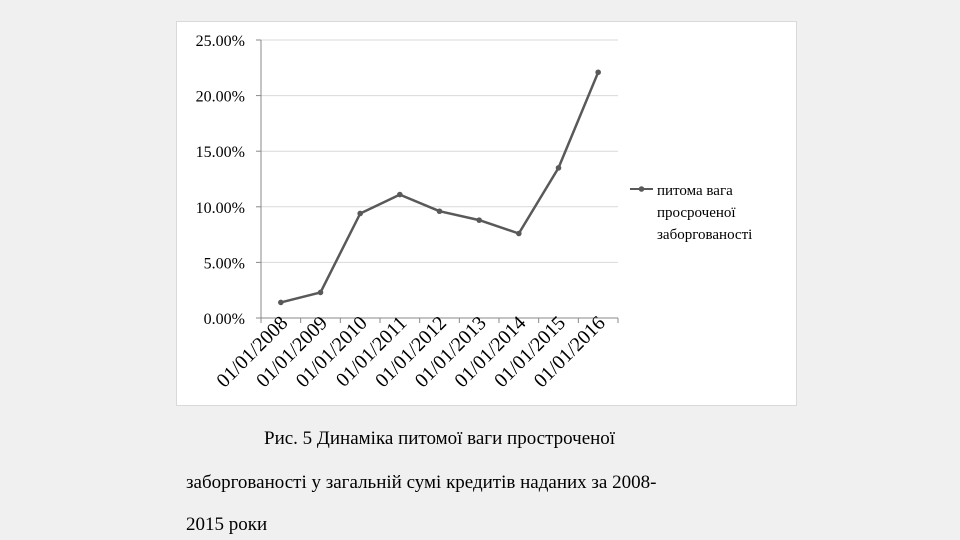  What do you see at coordinates (641, 189) in the screenshot?
I see `legend-point-marker` at bounding box center [641, 189].